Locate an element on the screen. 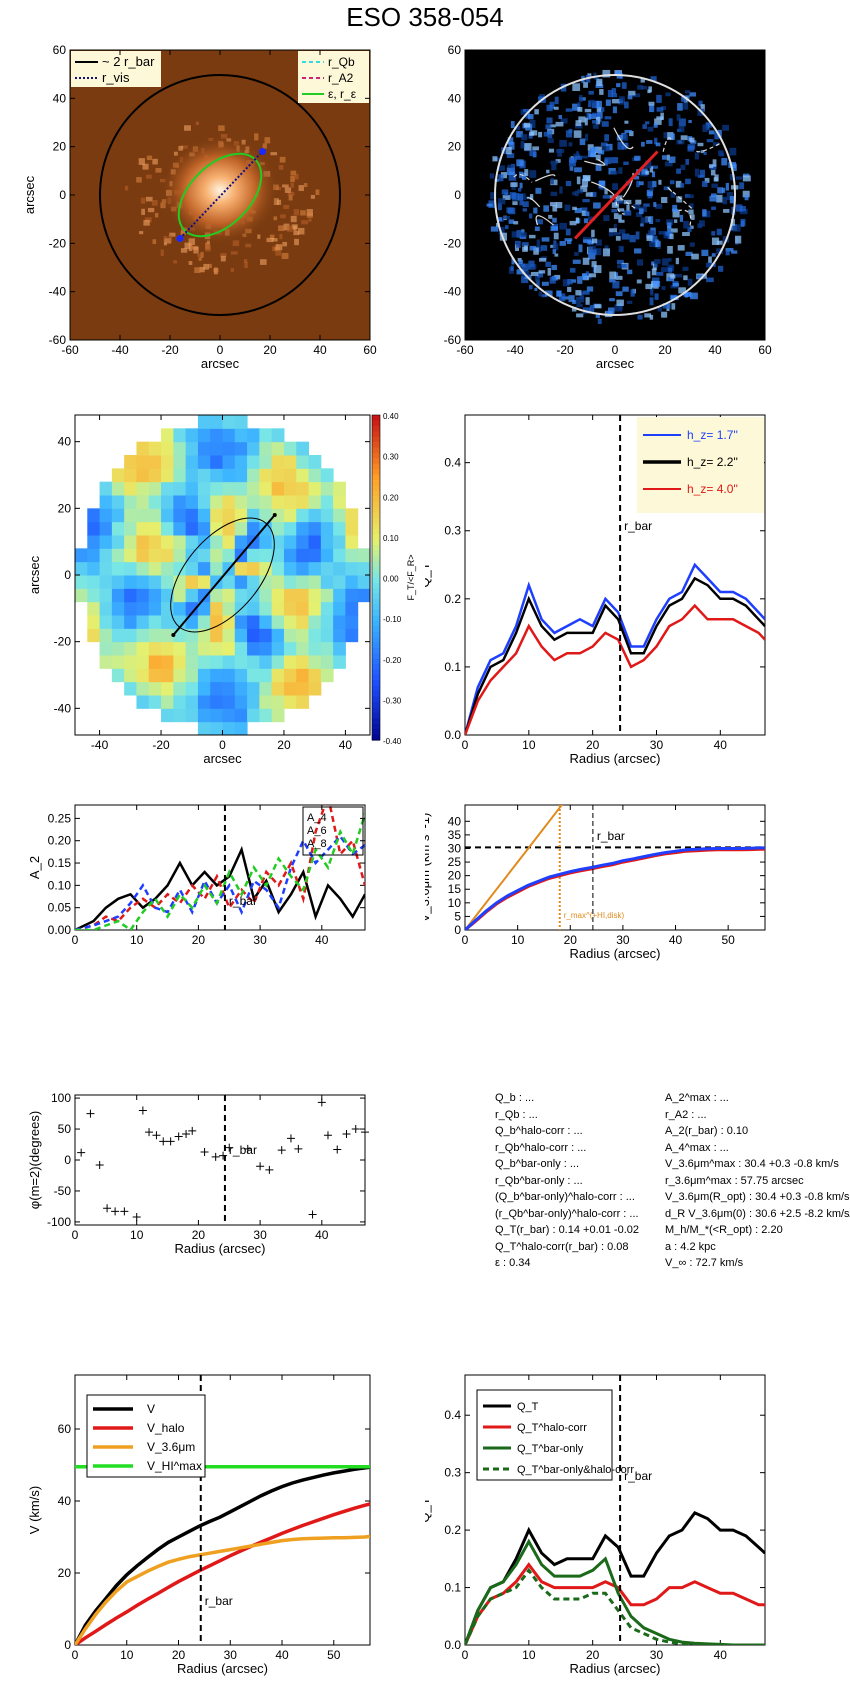  scatter-point is located at coordinates (124, 1211).